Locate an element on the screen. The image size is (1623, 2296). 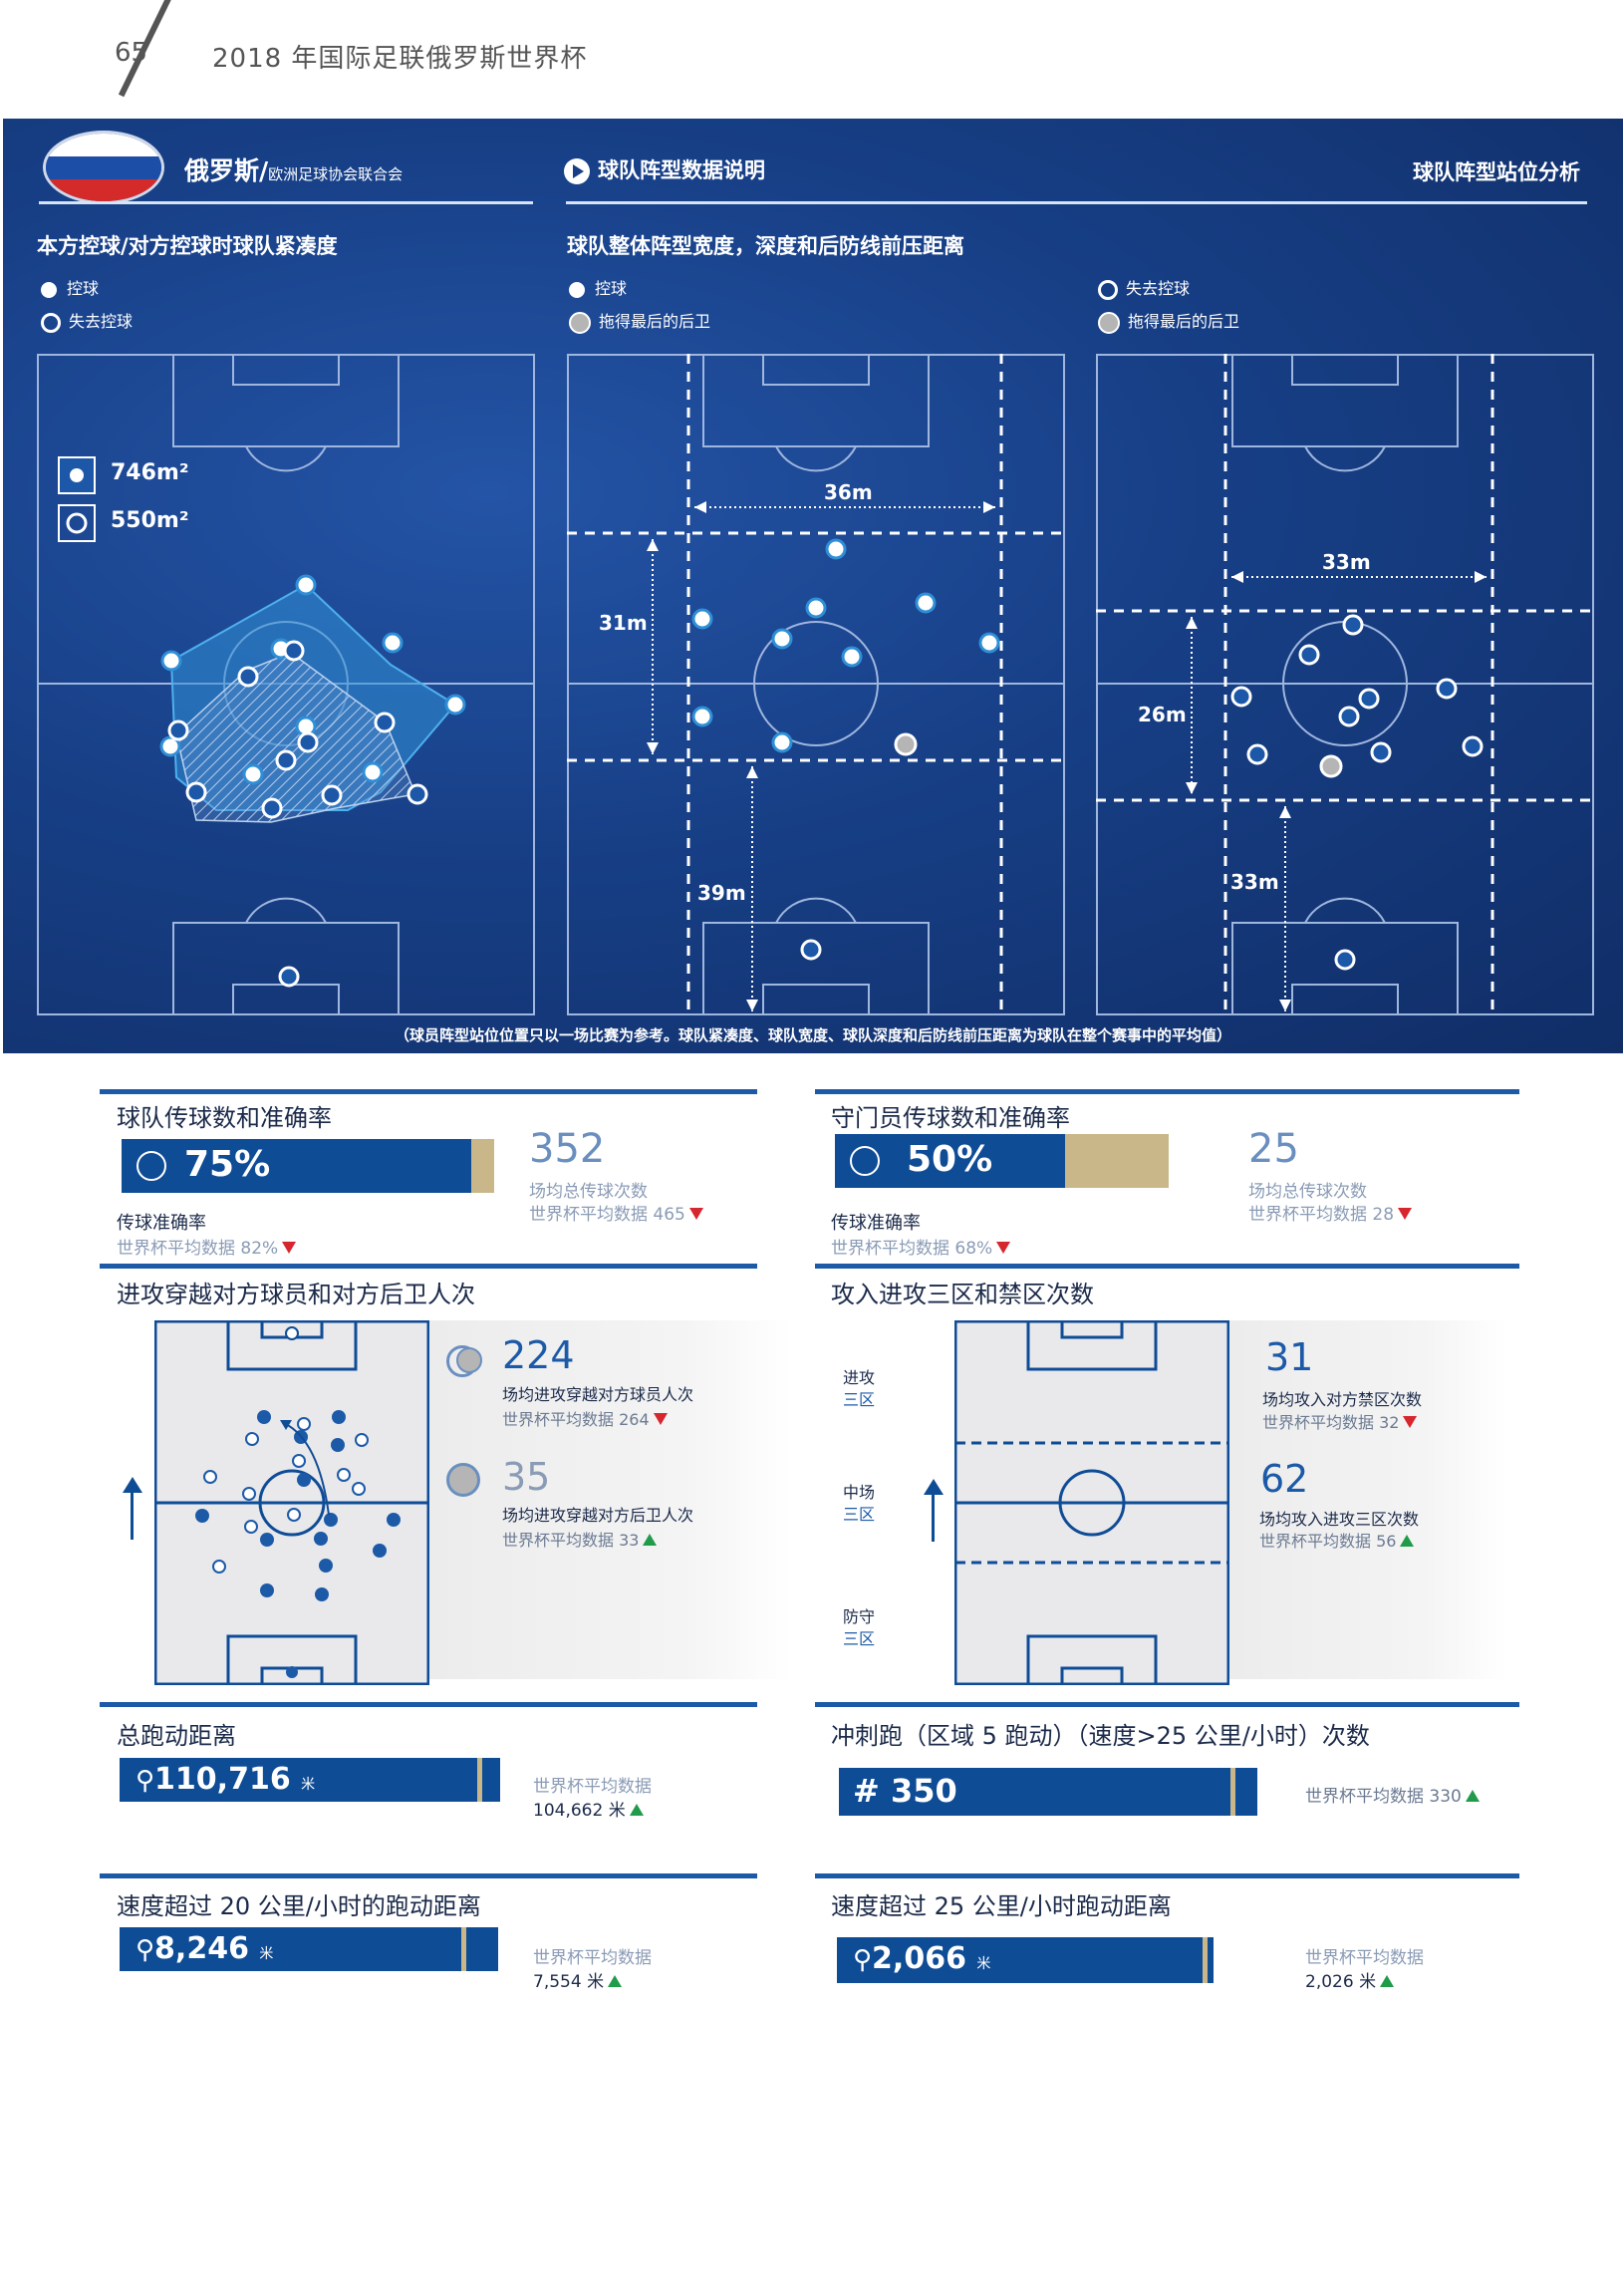
gk-pass-total: 25 is located at coordinates (1273, 1149).